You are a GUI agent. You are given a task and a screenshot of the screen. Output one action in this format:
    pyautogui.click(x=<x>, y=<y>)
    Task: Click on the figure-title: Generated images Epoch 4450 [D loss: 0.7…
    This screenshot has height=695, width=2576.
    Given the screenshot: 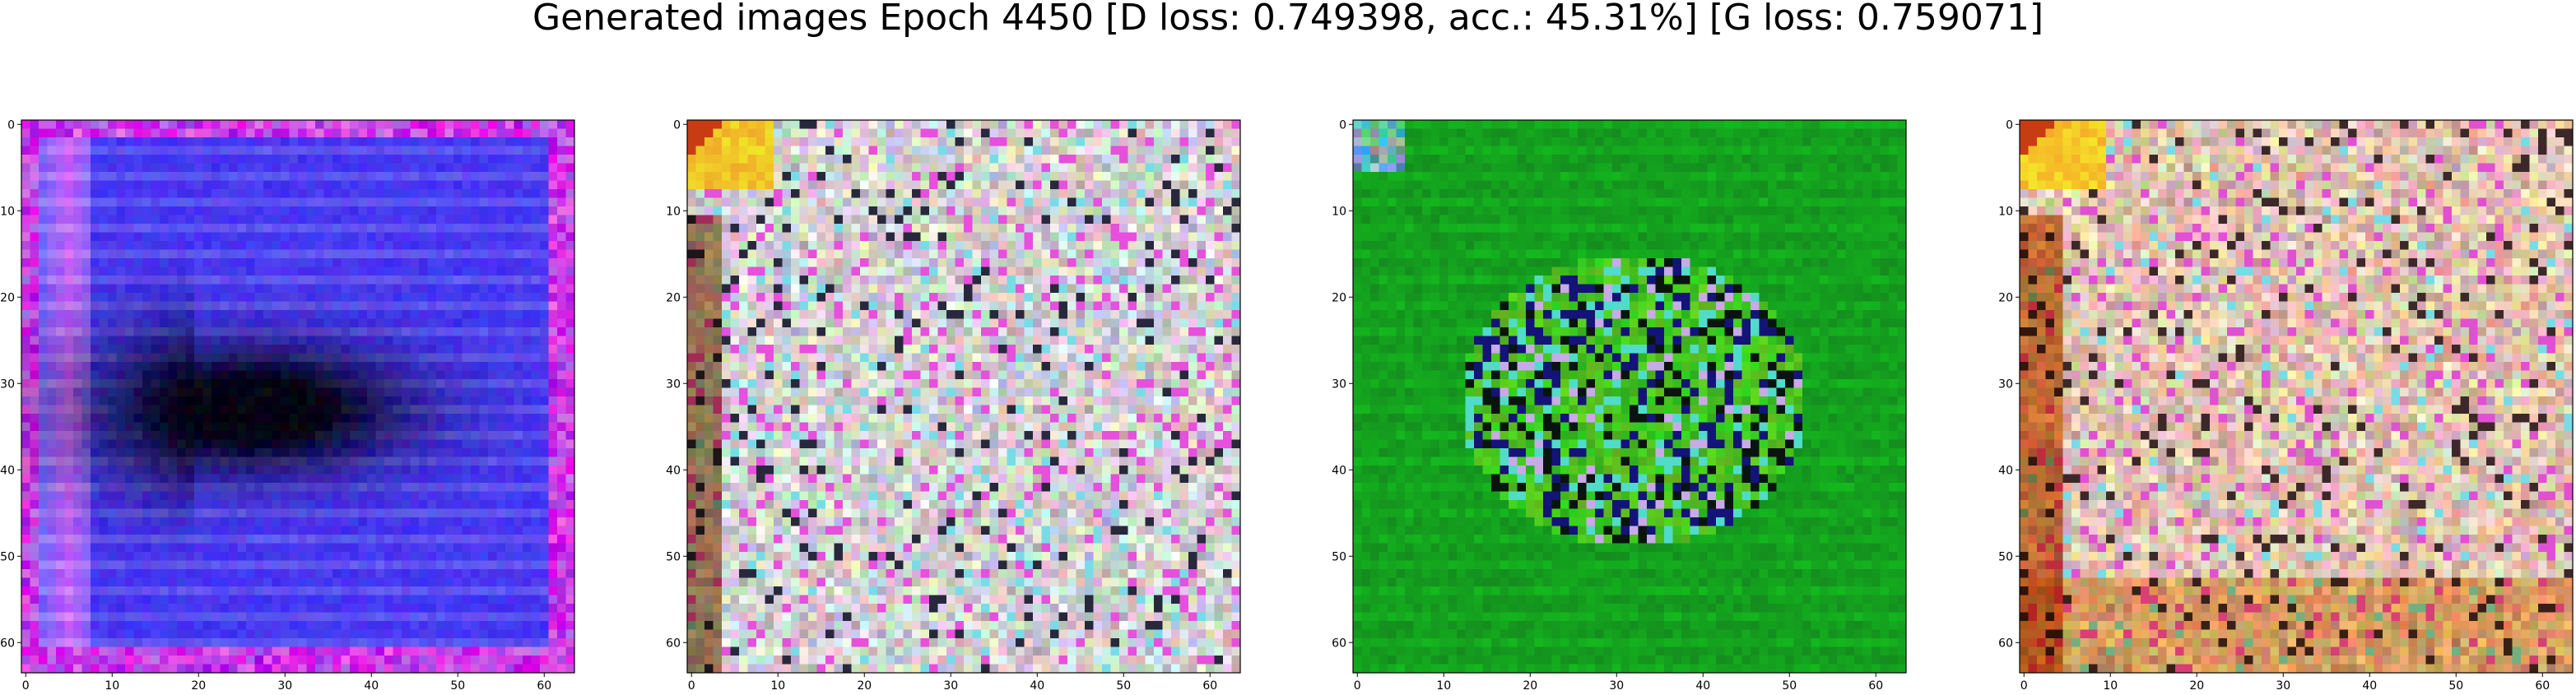 What is the action you would take?
    pyautogui.click(x=1288, y=19)
    